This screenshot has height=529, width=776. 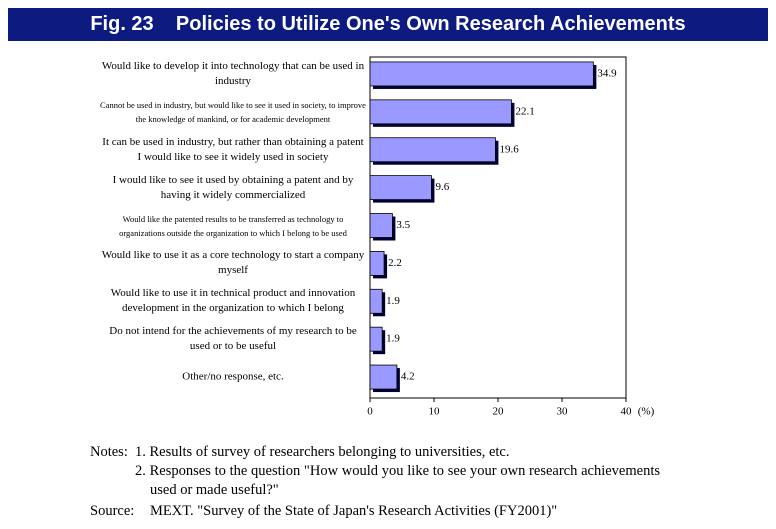 I want to click on notes-label: Notes:, so click(x=109, y=452).